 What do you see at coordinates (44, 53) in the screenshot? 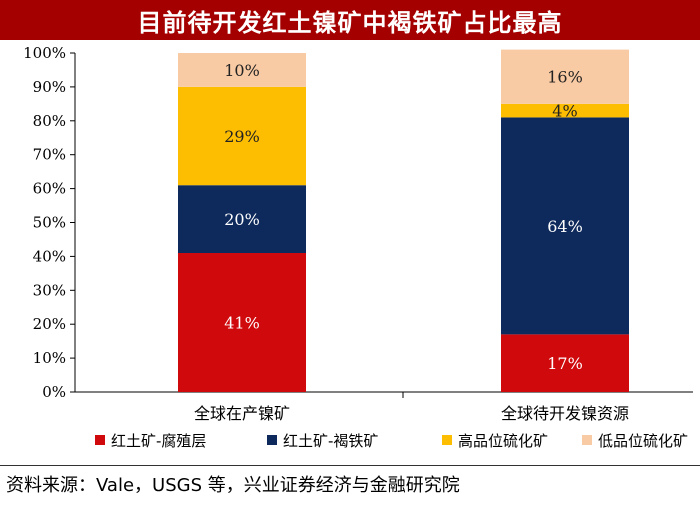
I see `y-tick-label: 100%` at bounding box center [44, 53].